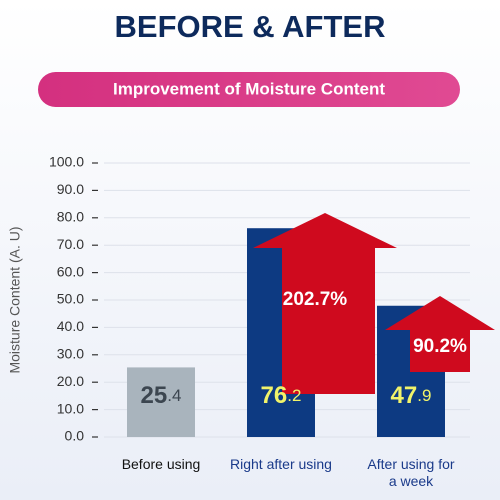 The width and height of the screenshot is (500, 500). Describe the element at coordinates (404, 395) in the screenshot. I see `value-label-int: 47` at that location.